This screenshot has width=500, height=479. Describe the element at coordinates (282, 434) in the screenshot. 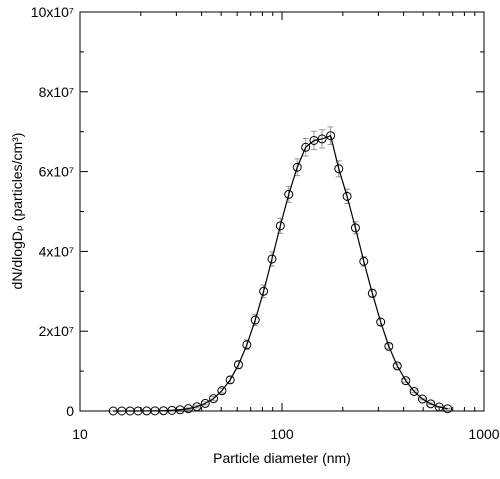

I see `x-tick-label: 100` at that location.